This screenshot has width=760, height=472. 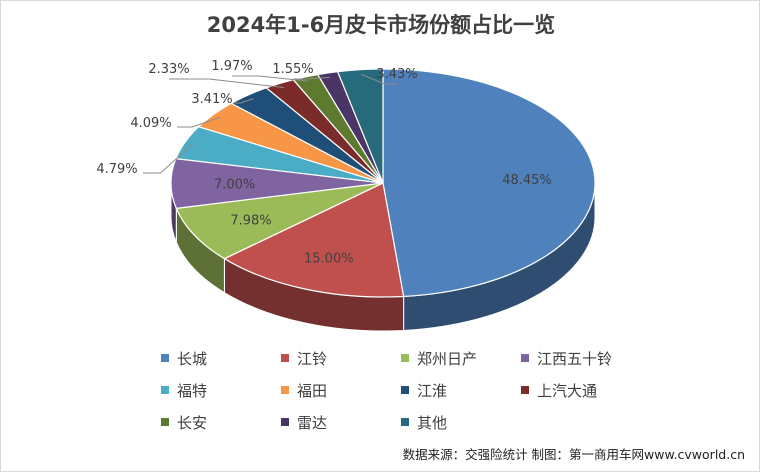 I want to click on legend-label: 福特, so click(x=192, y=390).